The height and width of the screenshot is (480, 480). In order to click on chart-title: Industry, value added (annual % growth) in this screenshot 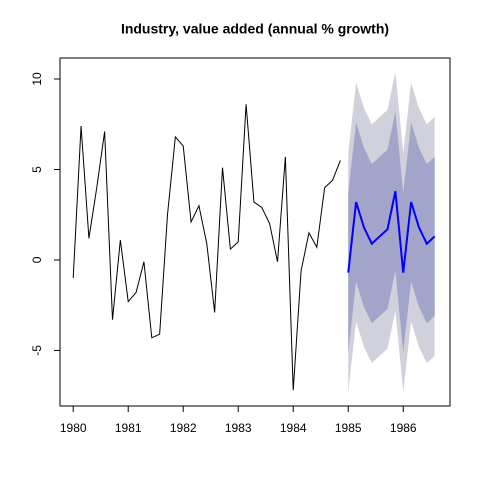, I will do `click(255, 29)`.